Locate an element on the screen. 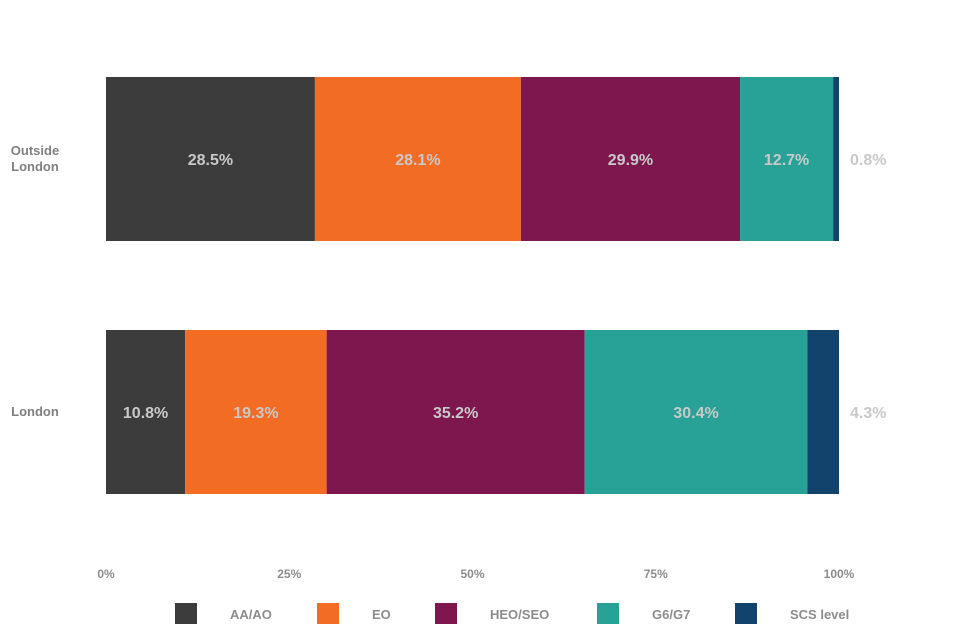  data-label-outside-london-eo: 28.1% is located at coordinates (417, 160).